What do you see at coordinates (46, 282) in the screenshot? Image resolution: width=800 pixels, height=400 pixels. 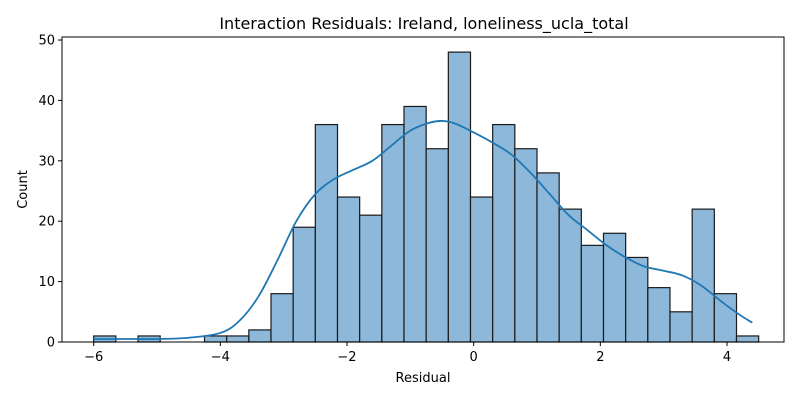 I see `y-tick-label: 10` at bounding box center [46, 282].